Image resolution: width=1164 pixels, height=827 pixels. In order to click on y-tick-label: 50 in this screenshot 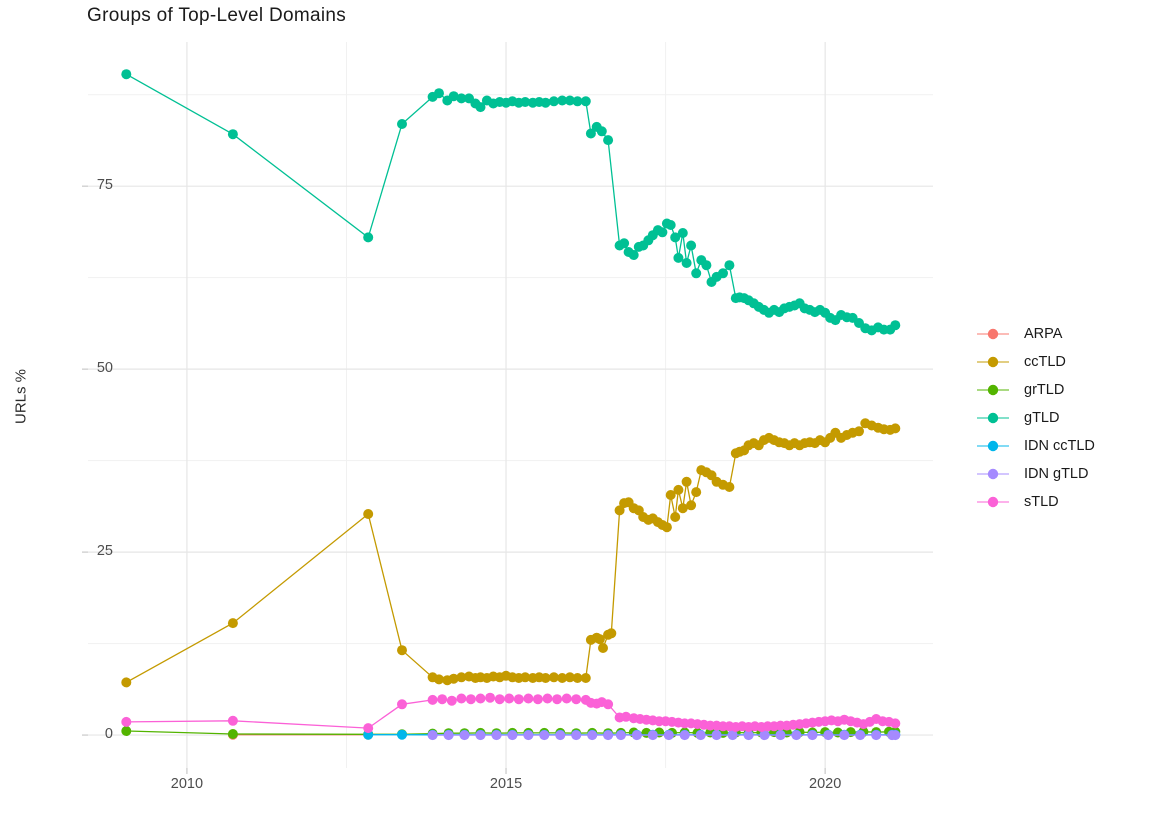, I will do `click(104, 368)`.